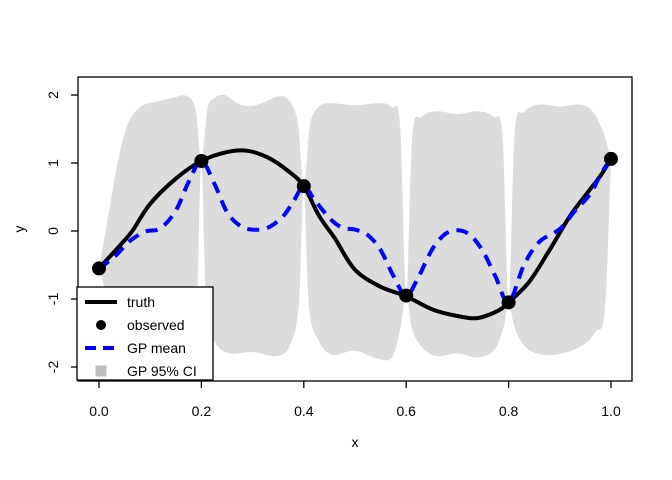  What do you see at coordinates (355, 442) in the screenshot?
I see `x-axis-title: x` at bounding box center [355, 442].